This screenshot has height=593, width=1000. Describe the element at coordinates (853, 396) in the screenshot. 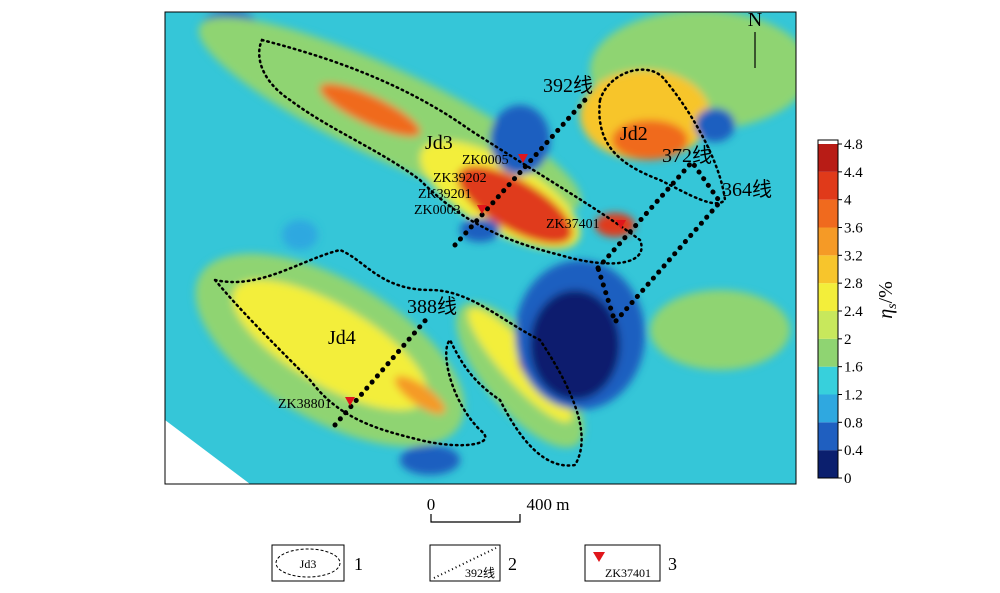

I see `colorbar-tick-label: 1.2` at that location.